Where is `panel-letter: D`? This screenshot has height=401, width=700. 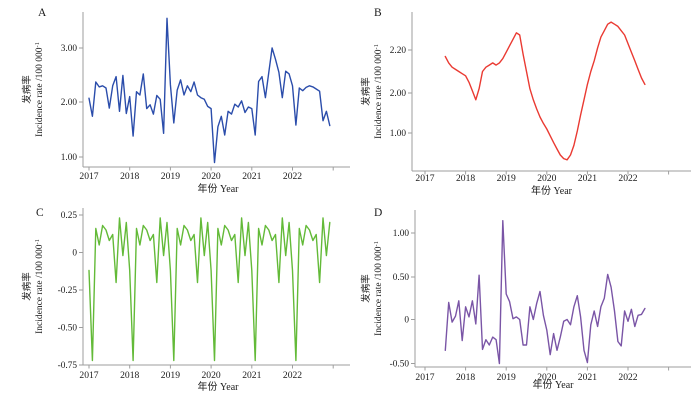 panel-letter: D is located at coordinates (378, 213).